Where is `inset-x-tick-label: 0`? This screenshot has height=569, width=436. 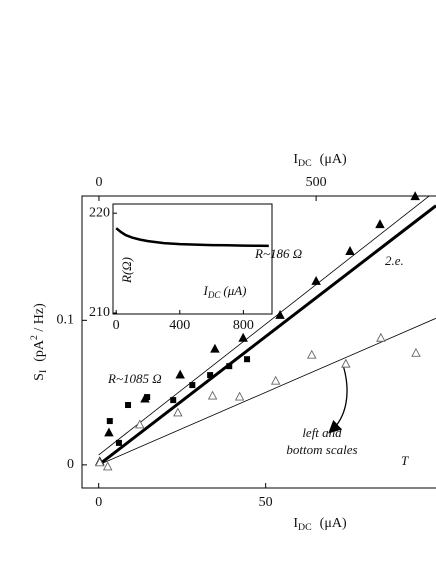
inset-x-tick-label: 0 is located at coordinates (116, 325).